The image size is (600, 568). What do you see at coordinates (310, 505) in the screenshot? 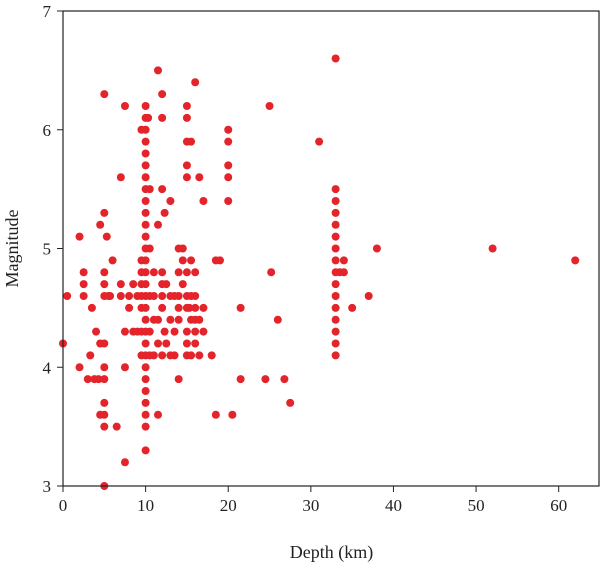
I see `x-tick-label: 30` at bounding box center [310, 505].